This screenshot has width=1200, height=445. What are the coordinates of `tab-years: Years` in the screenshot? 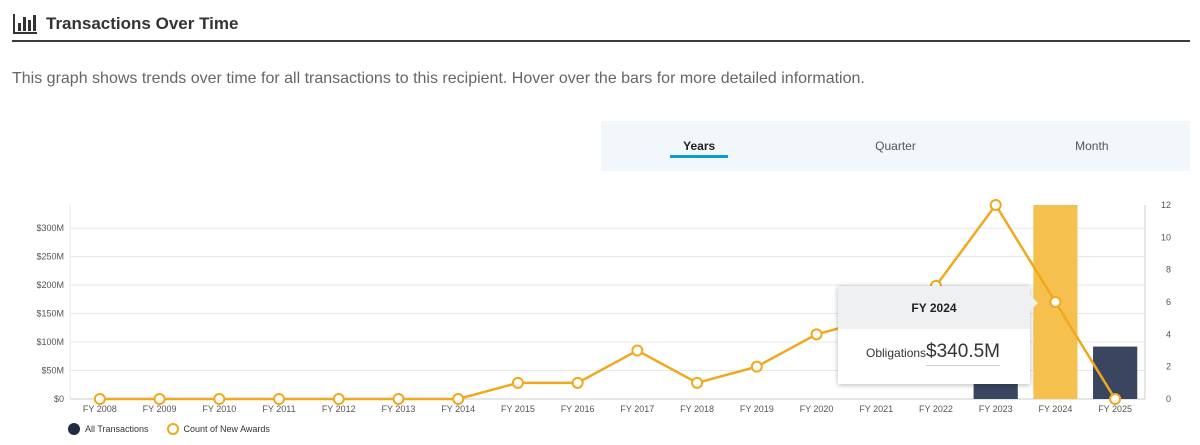 It's located at (699, 146).